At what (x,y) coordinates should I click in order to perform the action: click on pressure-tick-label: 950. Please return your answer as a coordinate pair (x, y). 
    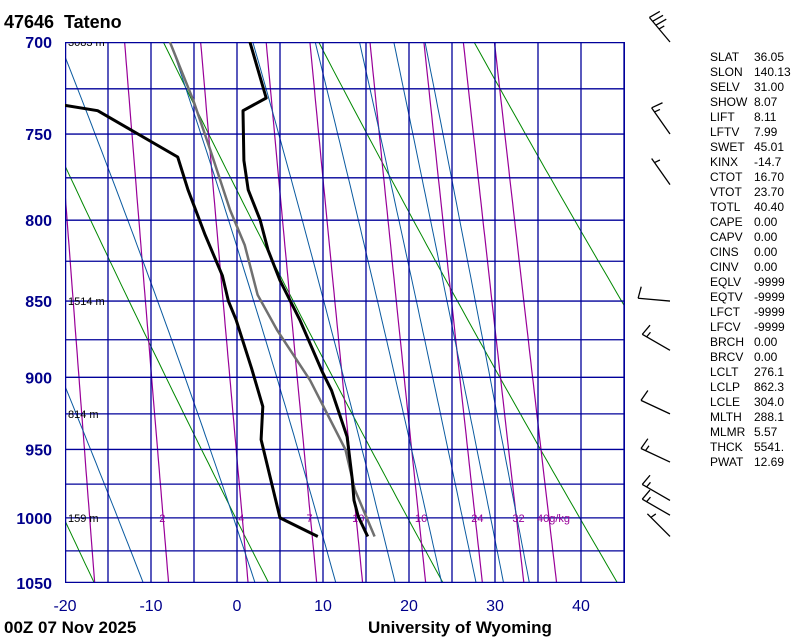
    Looking at the image, I should click on (38, 450).